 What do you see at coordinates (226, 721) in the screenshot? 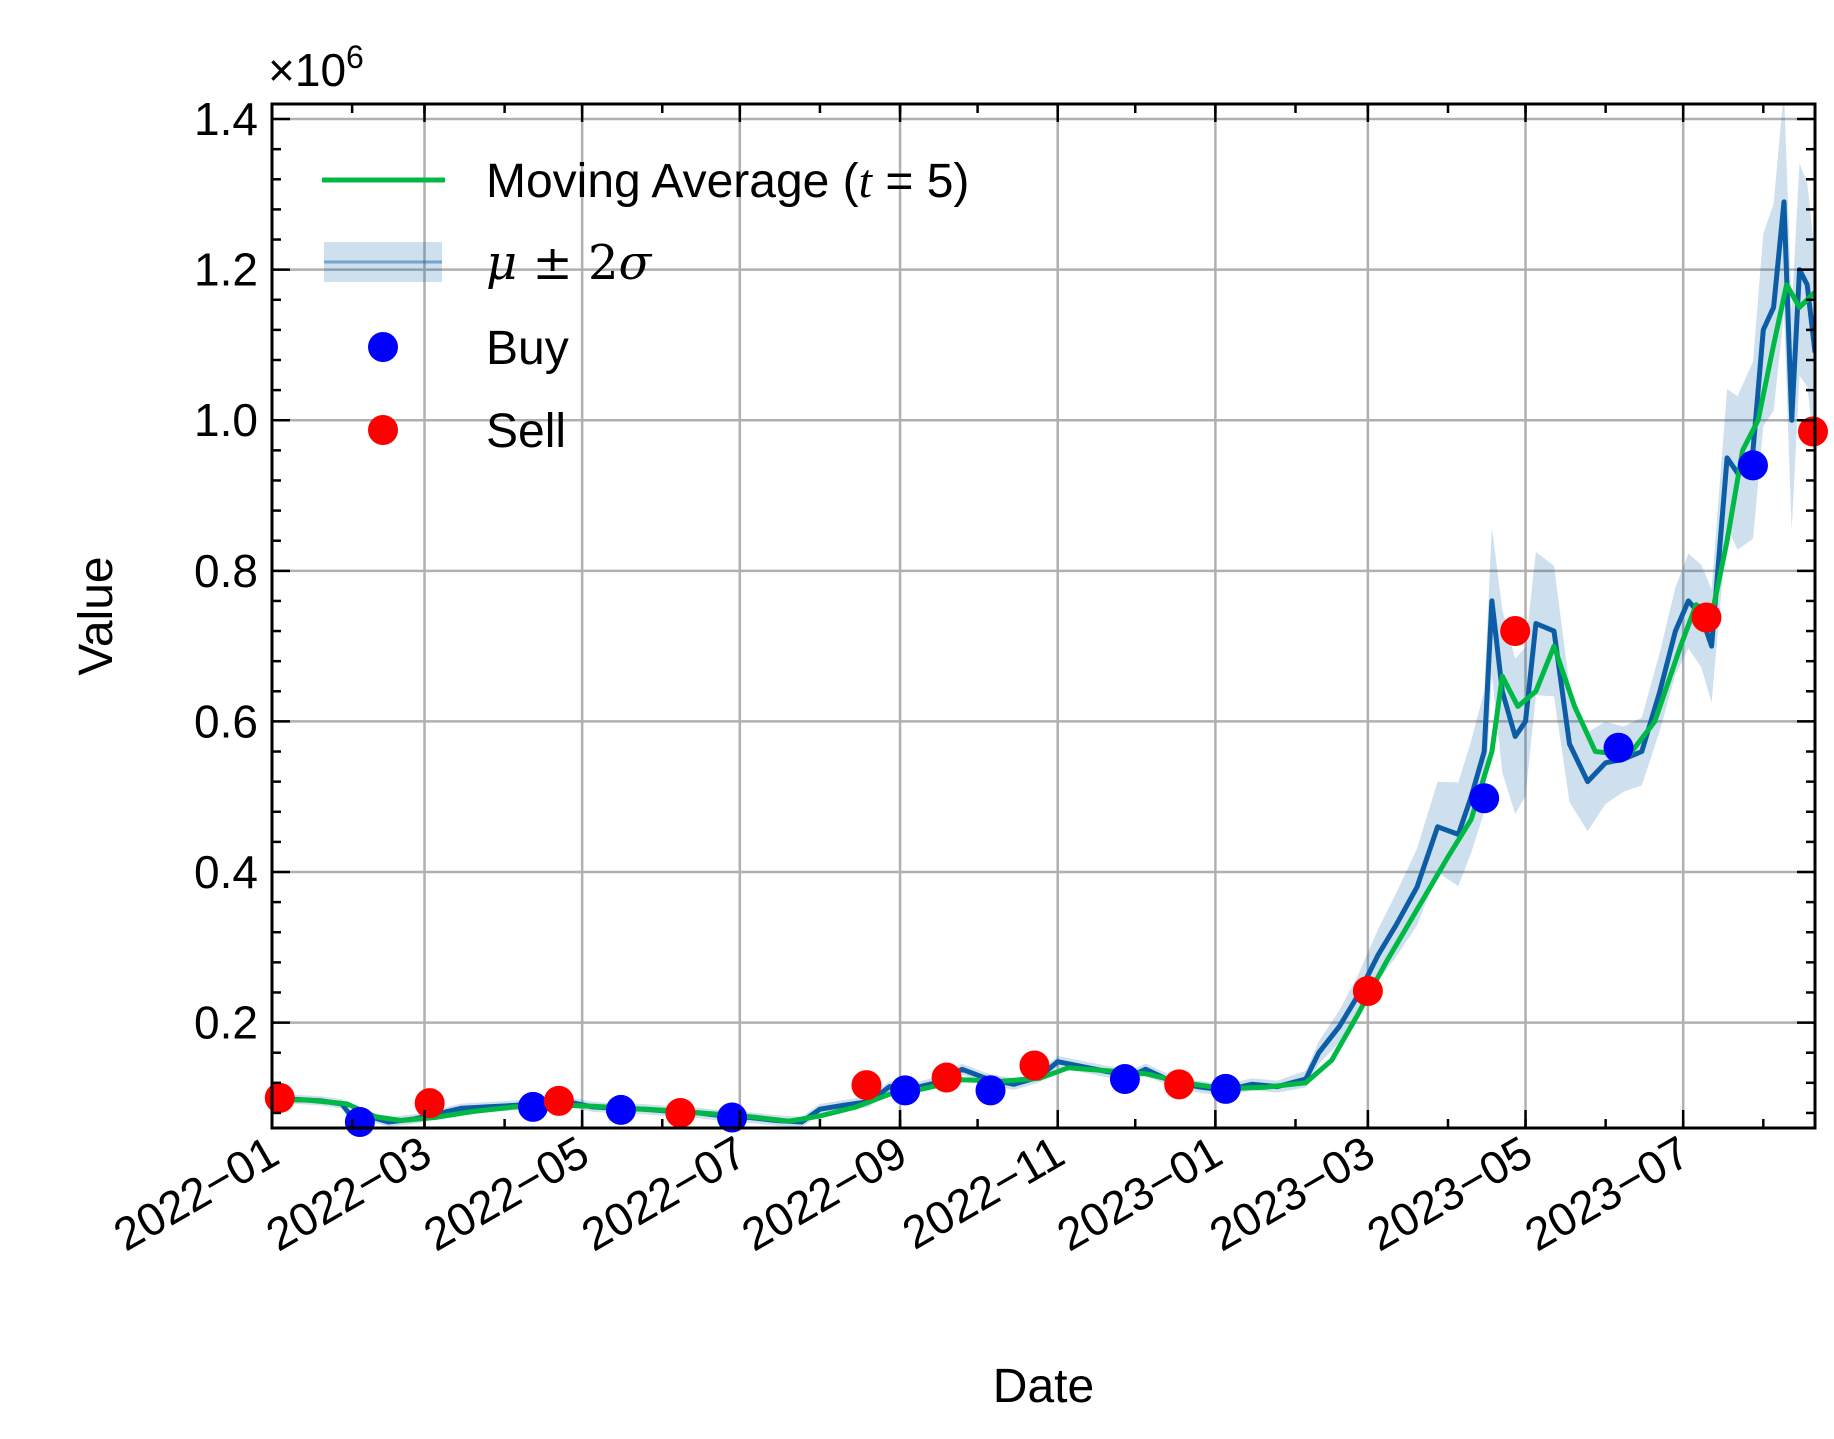
I see `y-tick-label: 0.6` at bounding box center [226, 721].